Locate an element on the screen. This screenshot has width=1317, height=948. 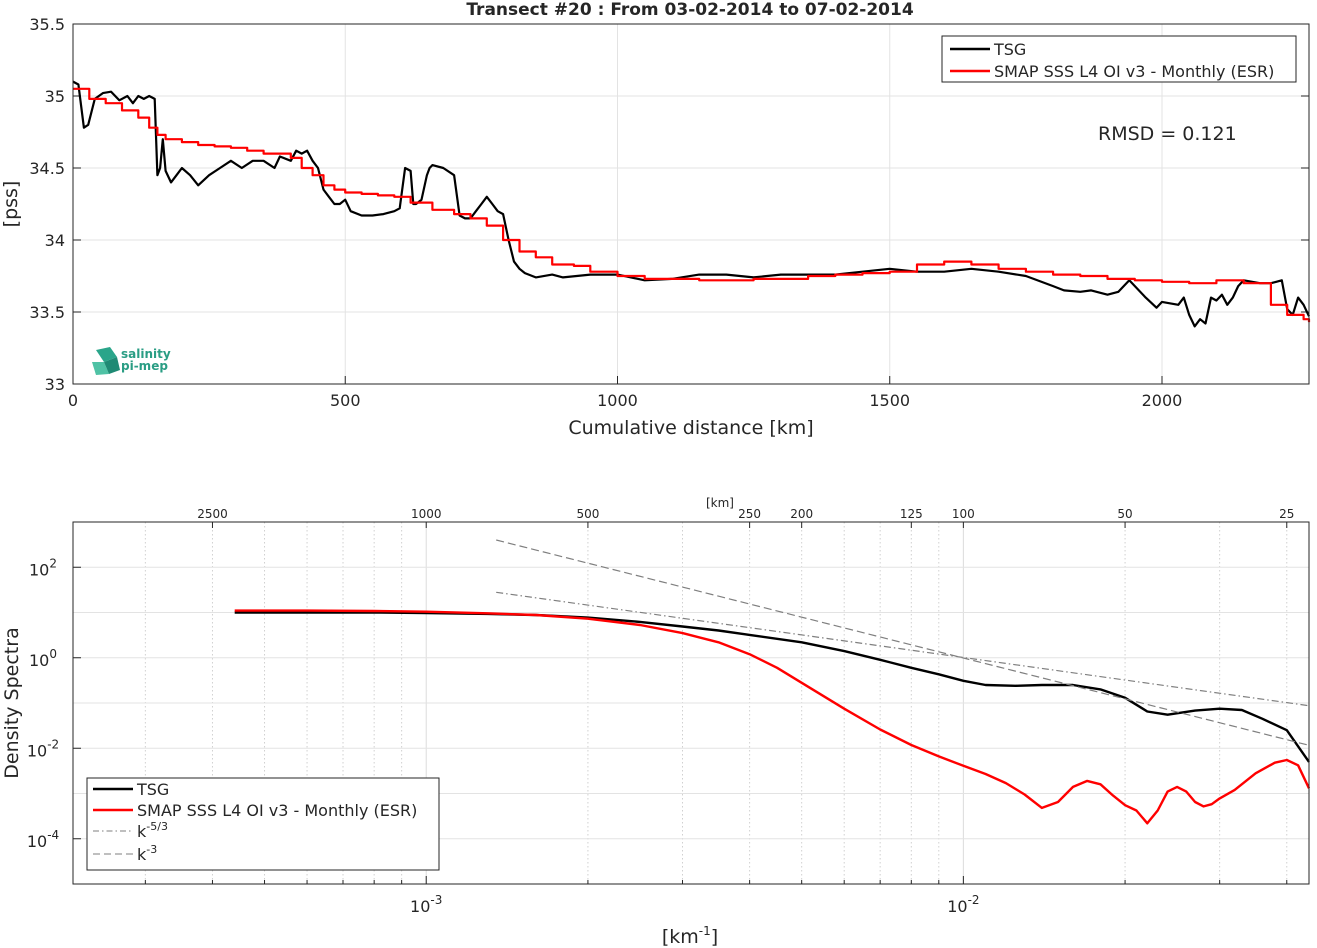
bottom-series-k53-line is located at coordinates (903, 649).